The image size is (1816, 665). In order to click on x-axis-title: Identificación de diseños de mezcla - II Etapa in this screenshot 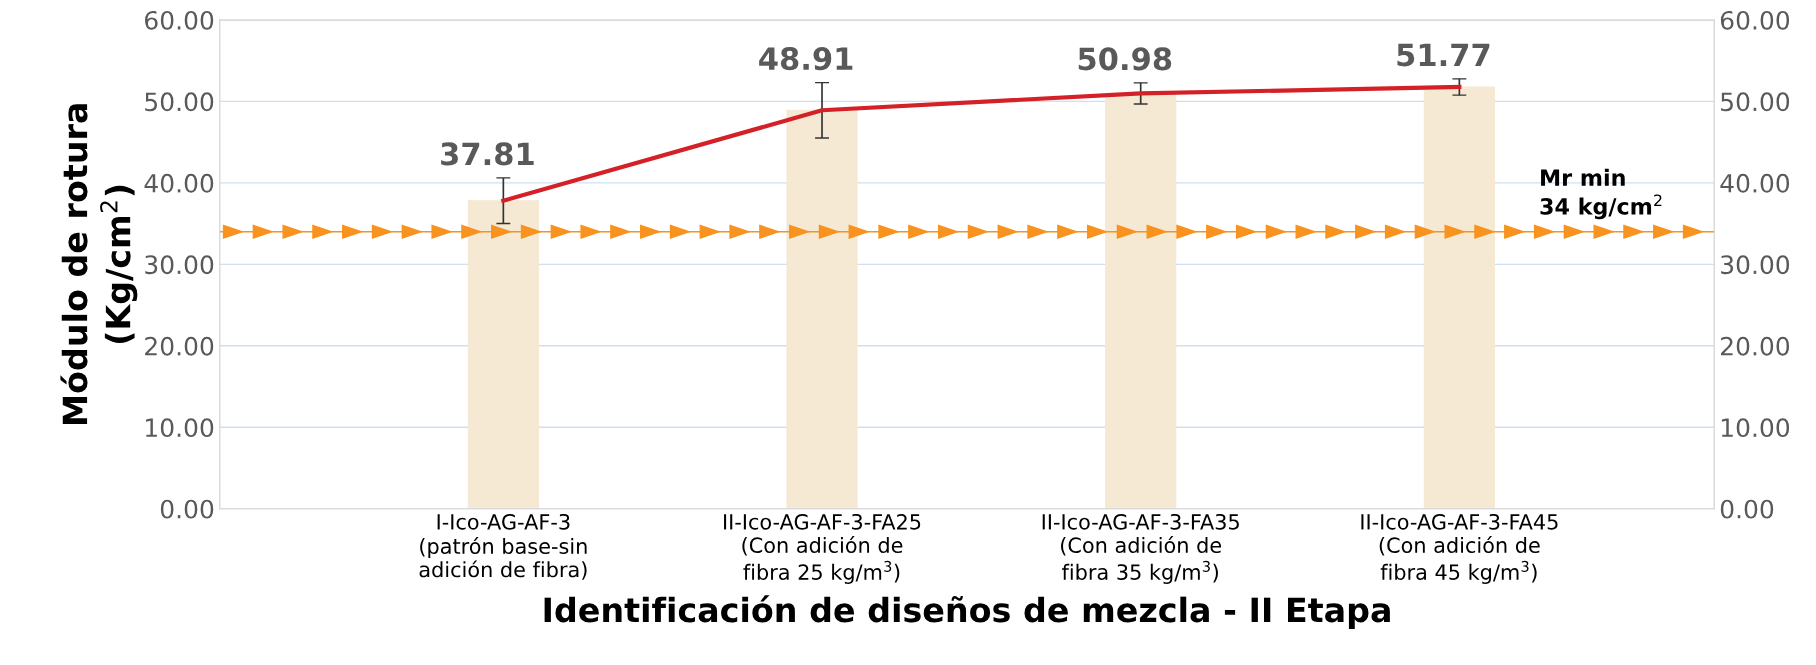, I will do `click(967, 612)`.